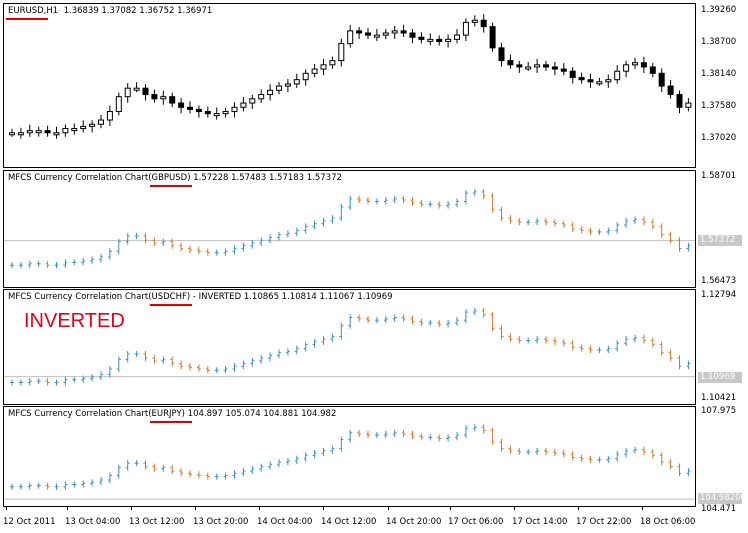  I want to click on price-label: 1.10421, so click(719, 398).